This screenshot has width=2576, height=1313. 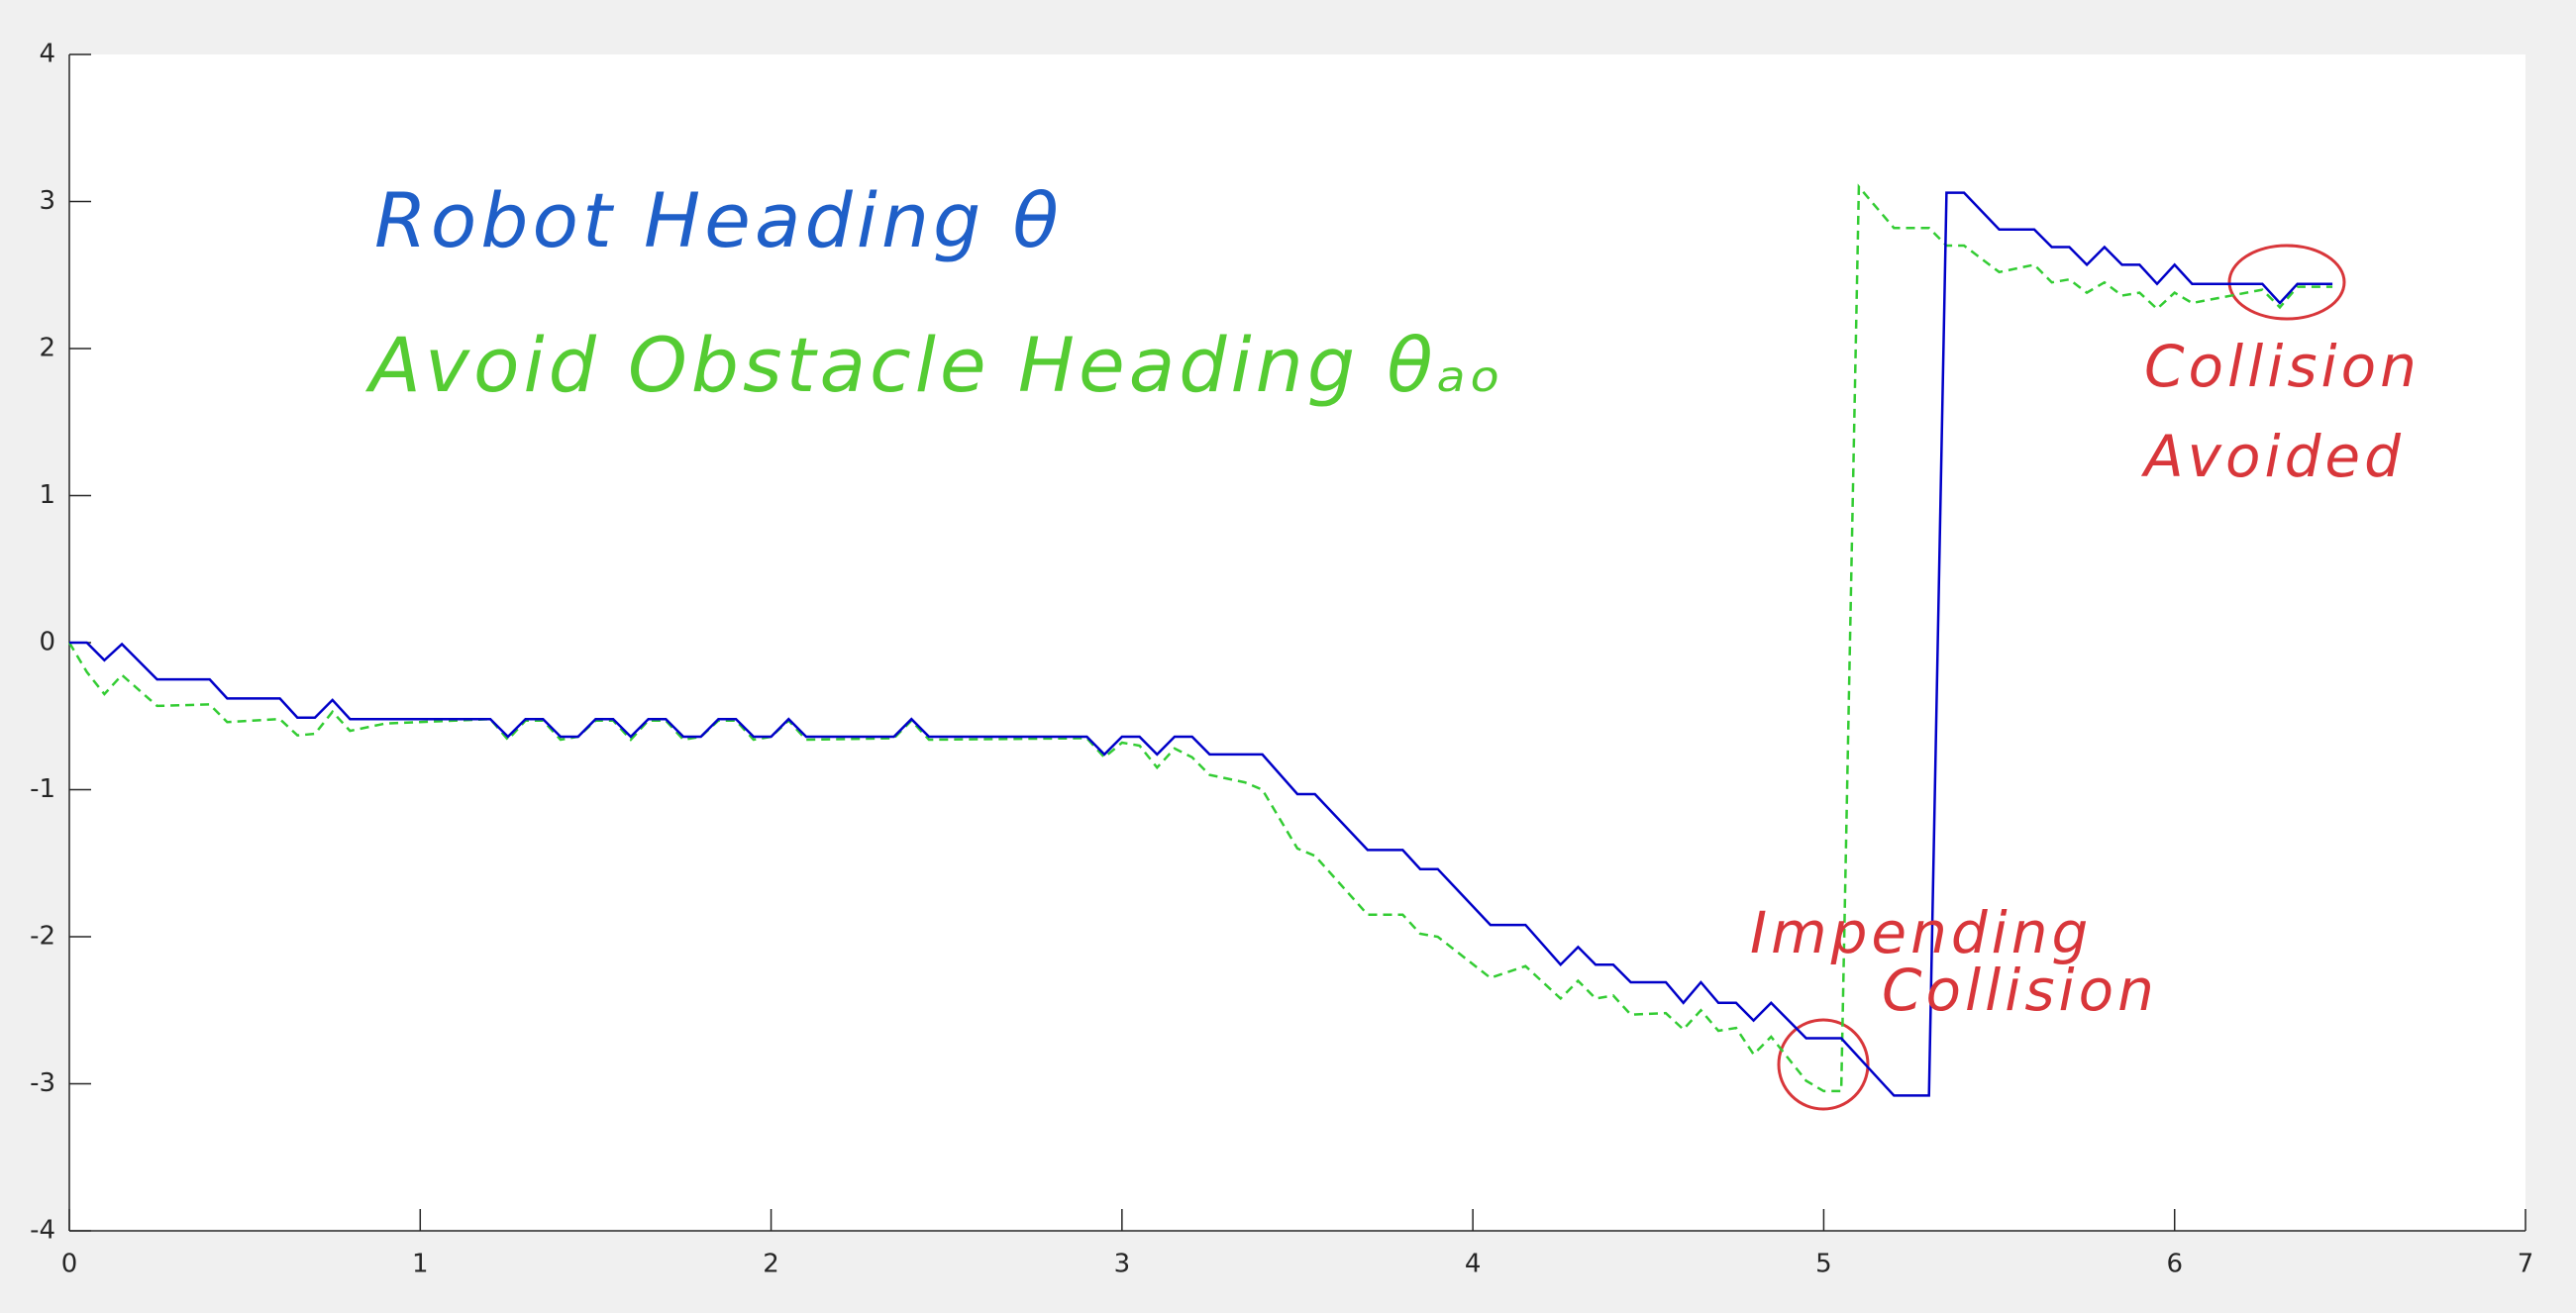 I want to click on y-tick-label: 2, so click(x=47, y=349).